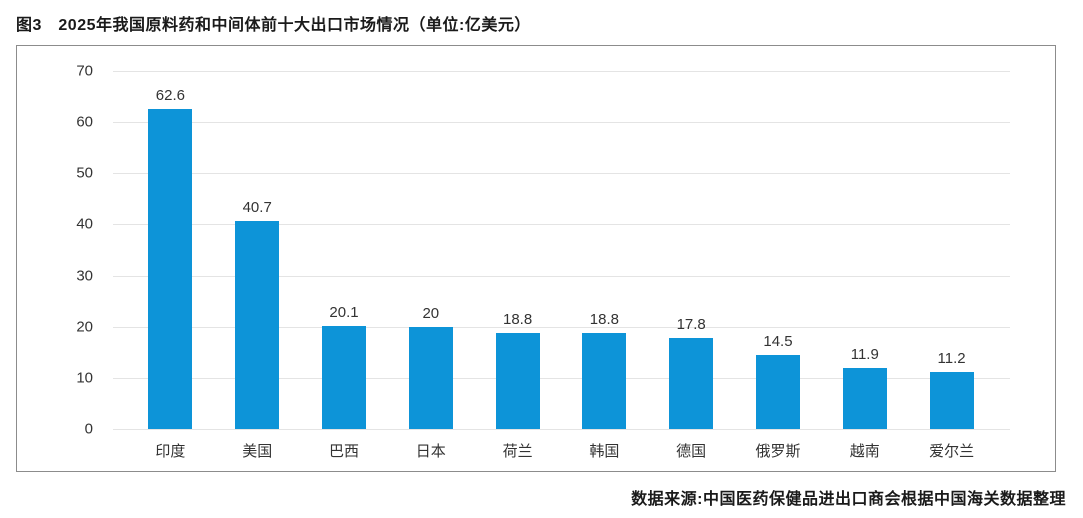  Describe the element at coordinates (848, 499) in the screenshot. I see `data-source: 数据来源:中国医药保健品进出口商会根据中国海关数据整理` at that location.